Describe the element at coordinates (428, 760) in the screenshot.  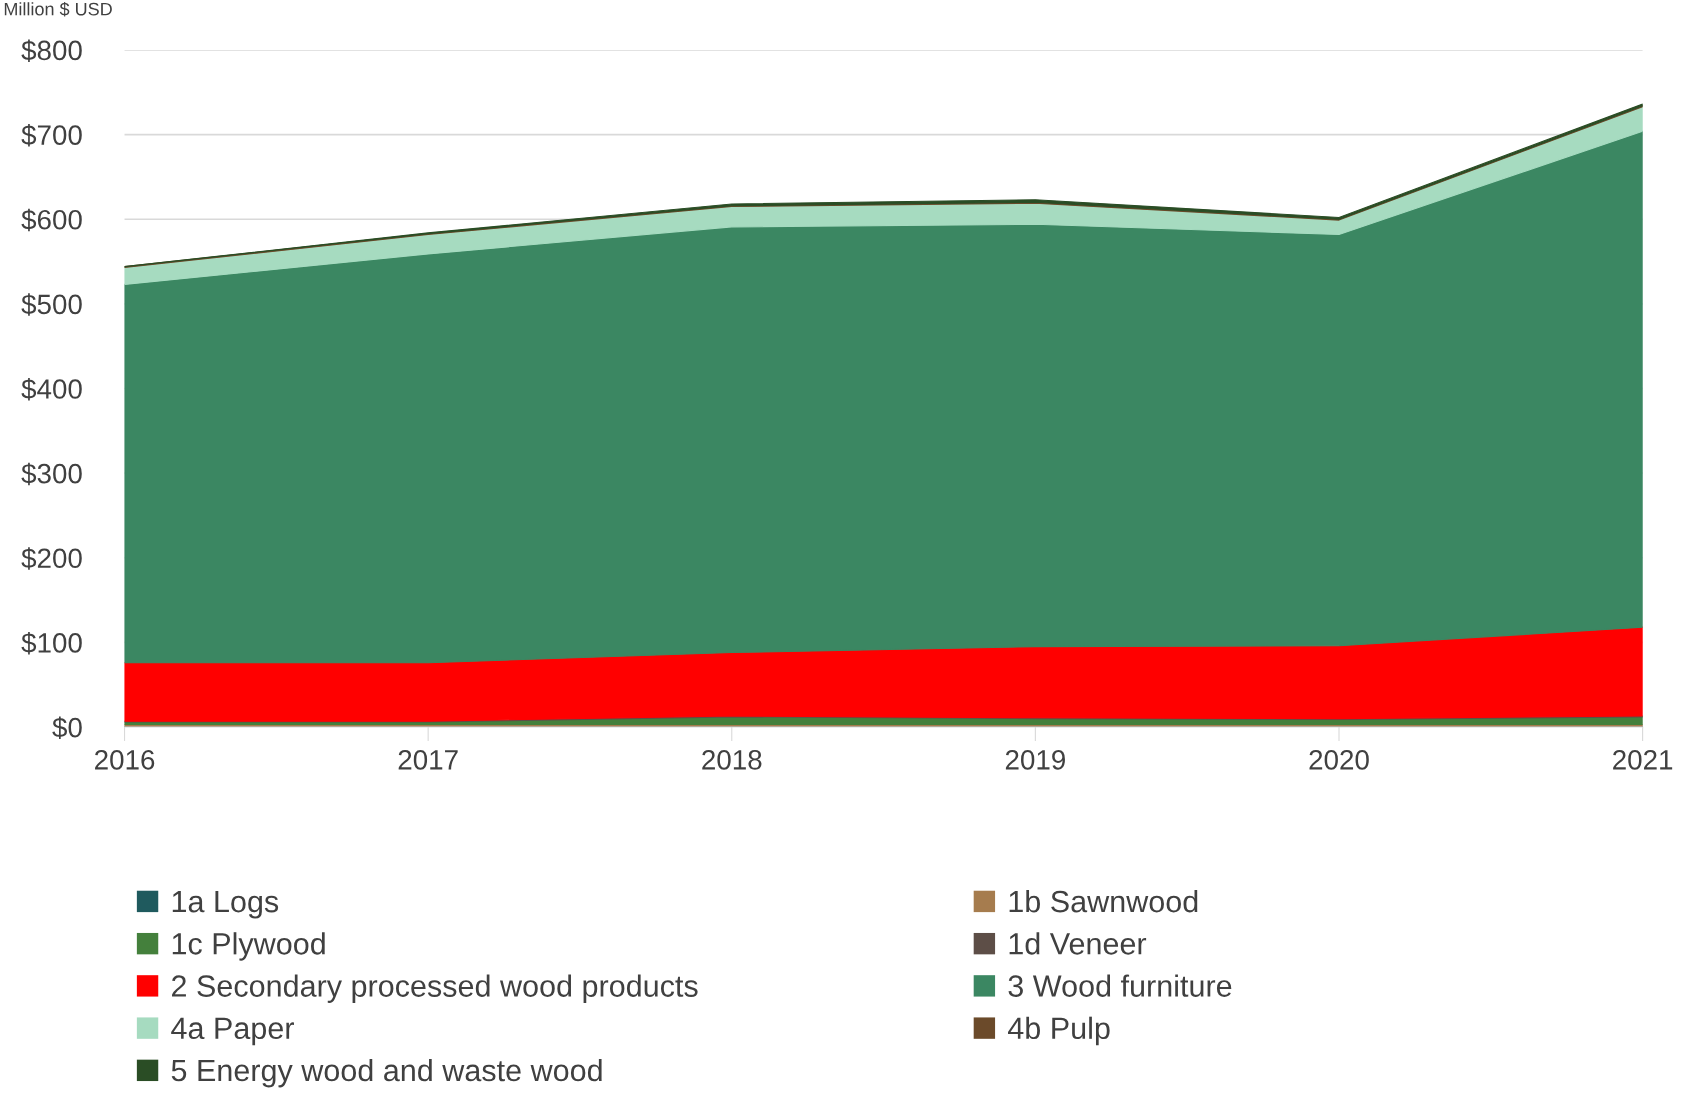
I see `x-tick-label: 2017` at that location.